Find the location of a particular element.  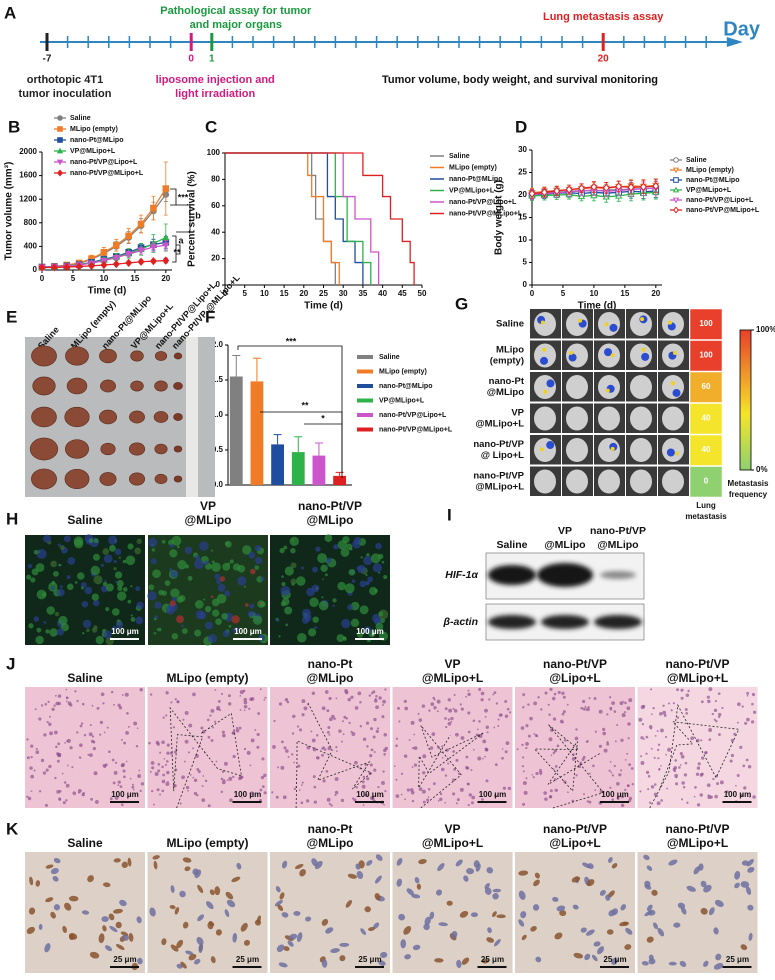

group-label: nano-Pt/VP is located at coordinates (575, 664).